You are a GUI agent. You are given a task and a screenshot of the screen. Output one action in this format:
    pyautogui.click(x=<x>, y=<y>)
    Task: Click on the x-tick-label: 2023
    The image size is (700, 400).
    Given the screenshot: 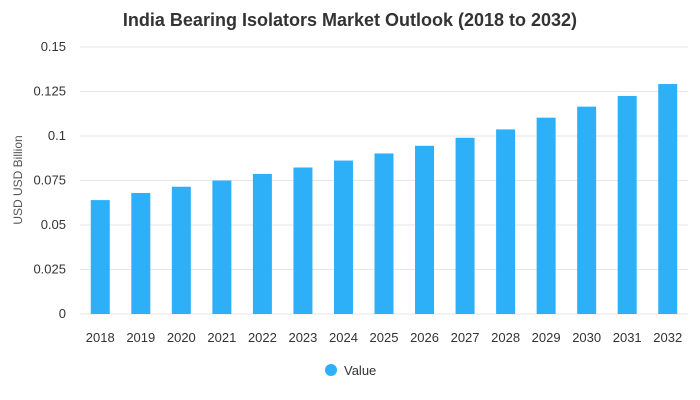 What is the action you would take?
    pyautogui.click(x=302, y=337)
    